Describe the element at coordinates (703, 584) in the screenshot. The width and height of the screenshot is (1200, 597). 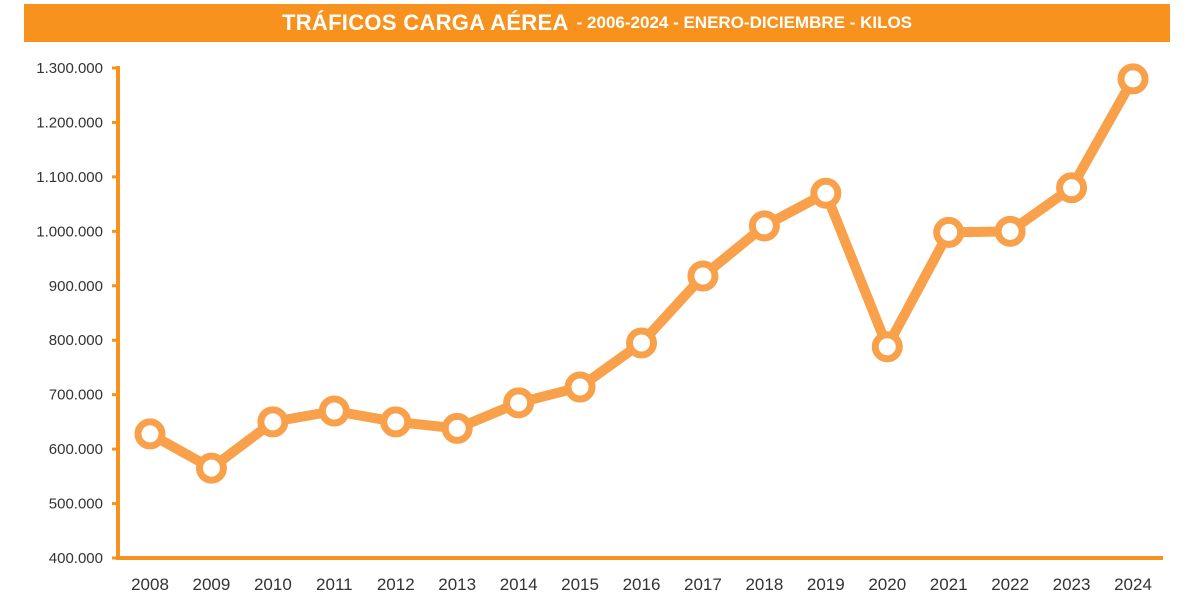
I see `x-tick-label: 2017` at that location.